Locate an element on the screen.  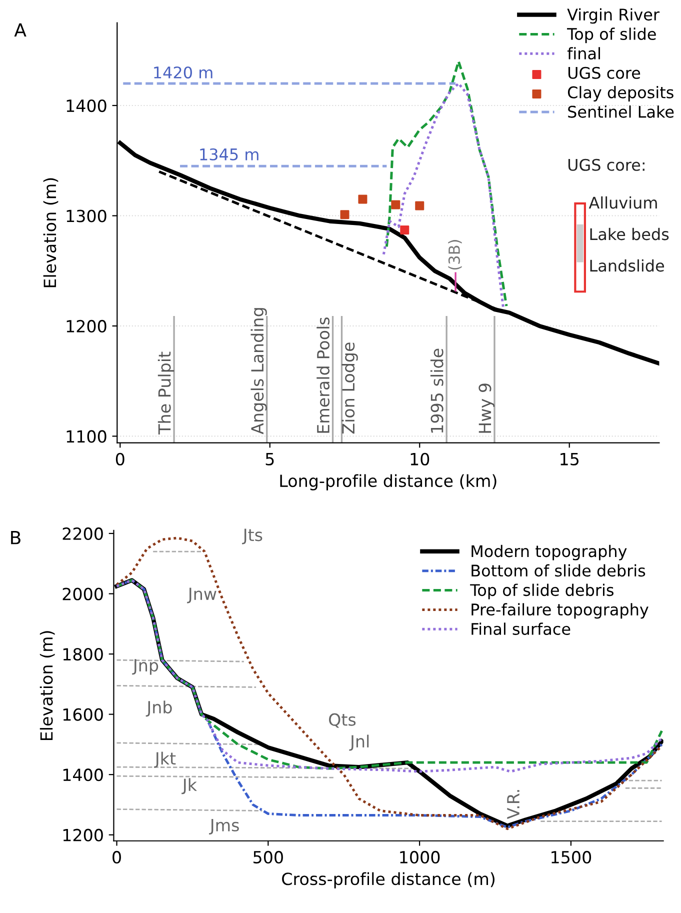
annotation: V.R. is located at coordinates (513, 805).